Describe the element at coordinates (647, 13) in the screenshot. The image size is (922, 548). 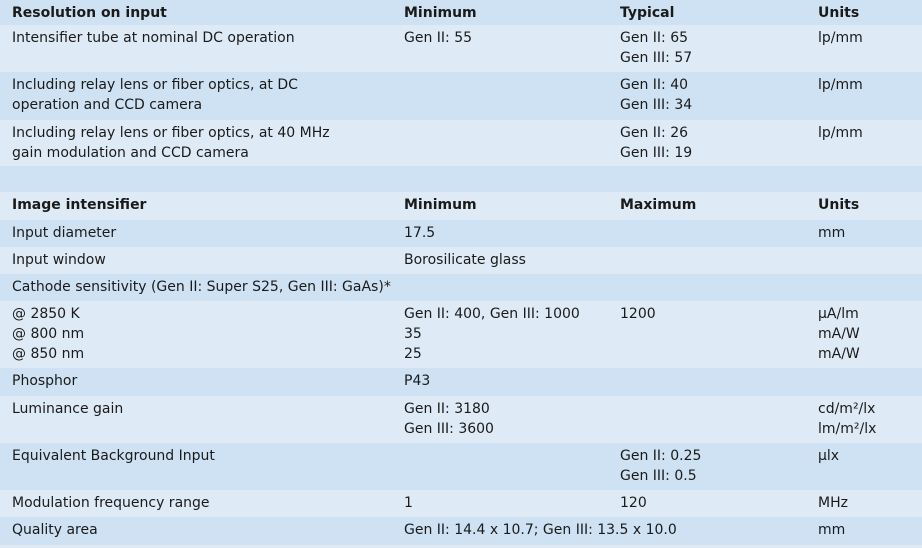
I see `column-header: Typical` at that location.